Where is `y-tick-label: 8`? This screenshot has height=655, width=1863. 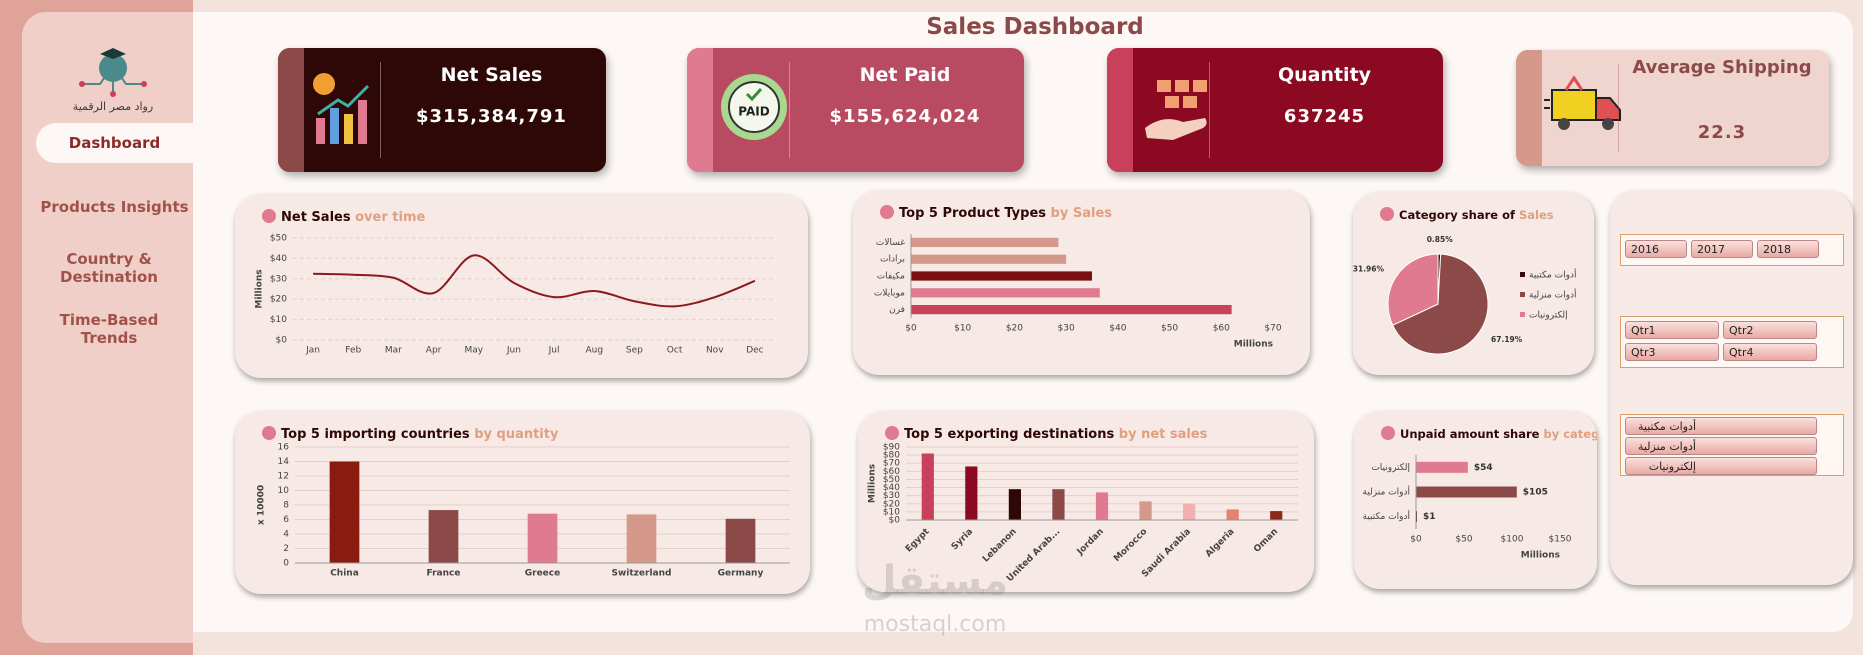
y-tick-label: 8 is located at coordinates (286, 506).